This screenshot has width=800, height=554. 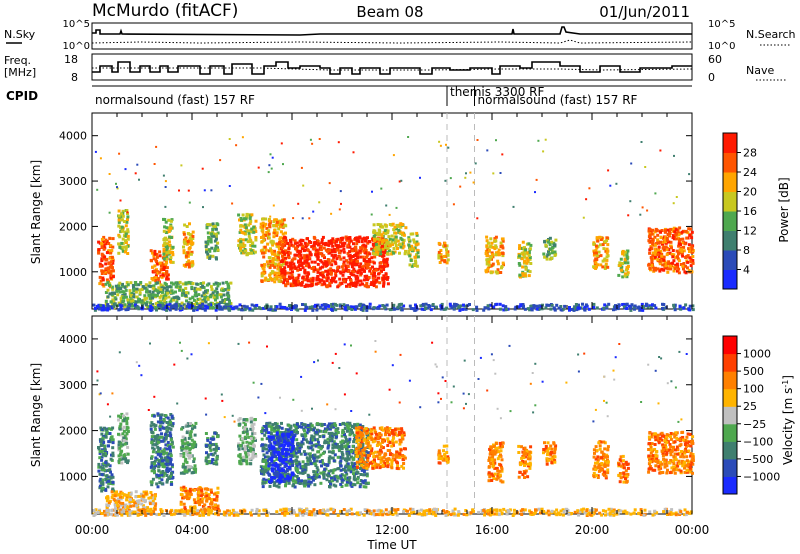 I want to click on nsky-panel: N.Sky 10^5 10^0 10^5 10^0 N.Search, so click(x=400, y=35).